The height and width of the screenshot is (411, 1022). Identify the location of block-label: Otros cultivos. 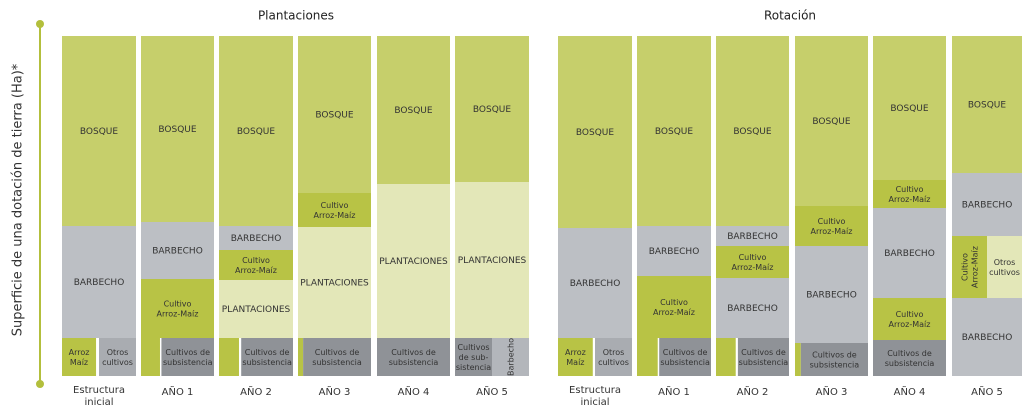
(117, 357).